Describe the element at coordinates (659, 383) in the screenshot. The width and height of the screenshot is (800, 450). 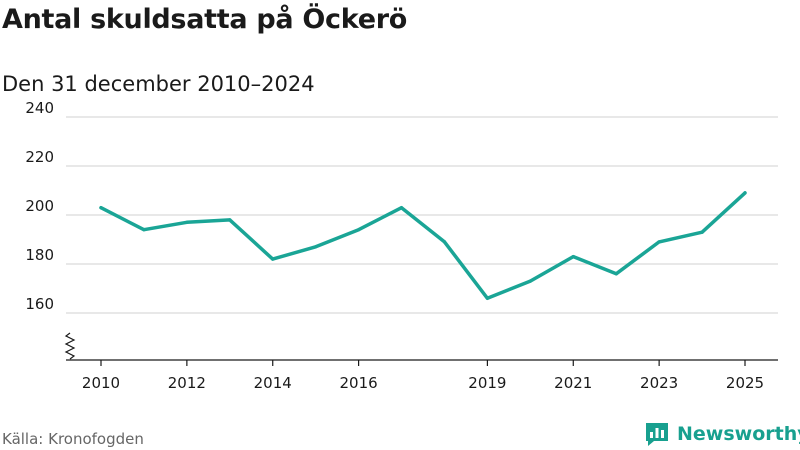
I see `x-tick-label-2023: 2023` at that location.